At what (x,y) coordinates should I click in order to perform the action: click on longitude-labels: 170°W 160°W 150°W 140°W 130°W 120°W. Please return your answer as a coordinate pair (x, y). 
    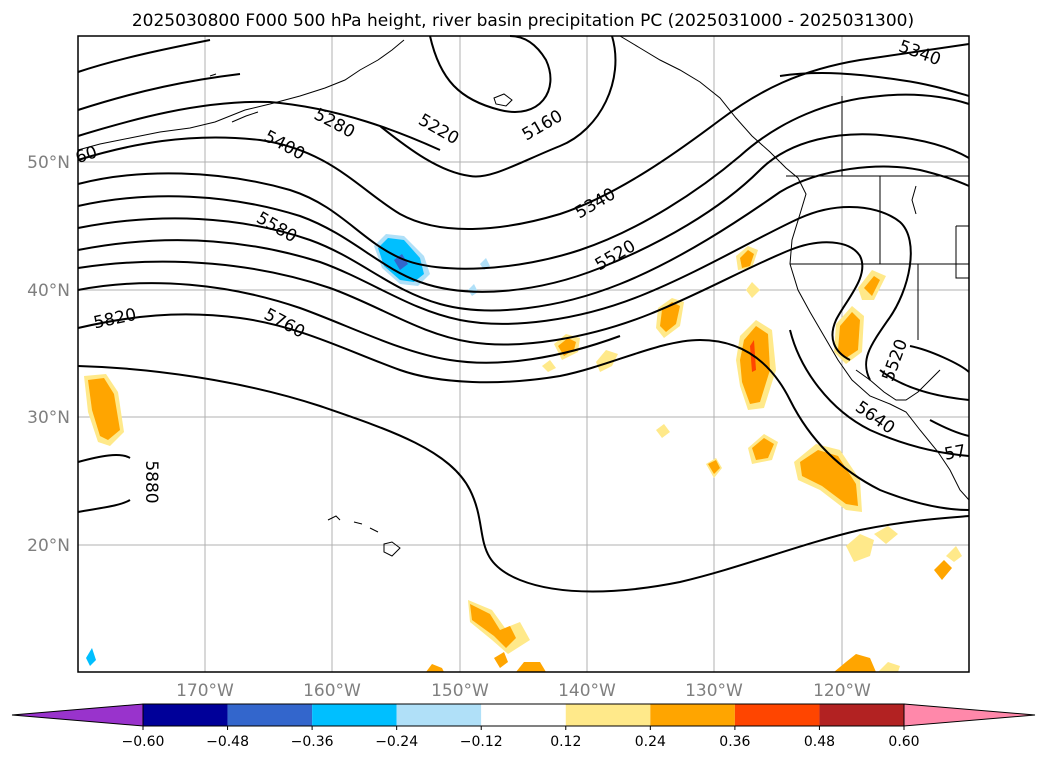
    Looking at the image, I should click on (523, 691).